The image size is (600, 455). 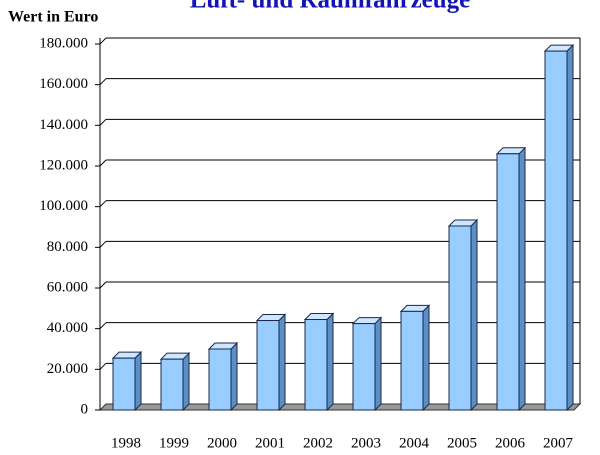 I want to click on x-tick-label: 2001, so click(x=270, y=443).